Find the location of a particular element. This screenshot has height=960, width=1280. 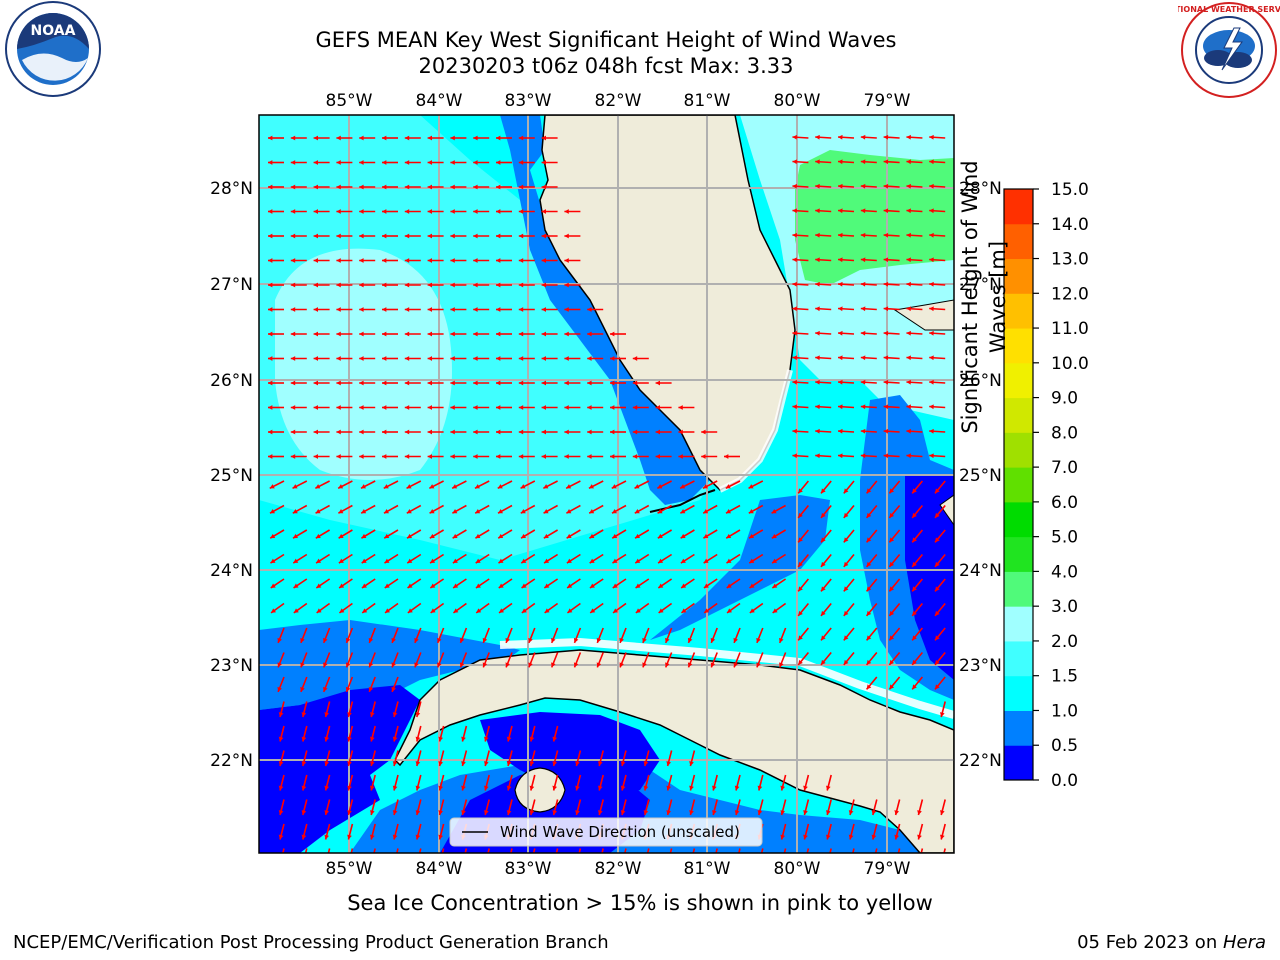

lon-label-bottom: 82°W is located at coordinates (618, 869).